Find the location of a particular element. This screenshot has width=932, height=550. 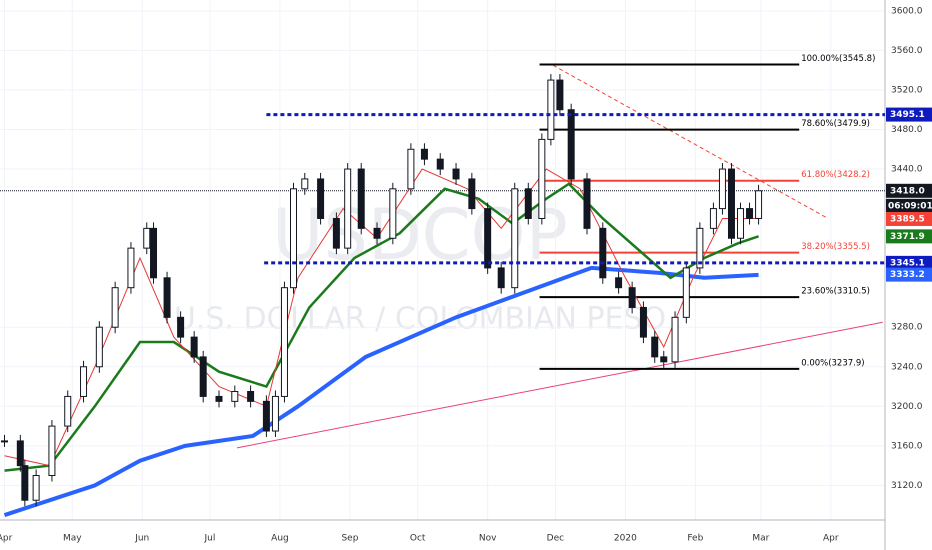

fib-label: 100.00%(3545.8) is located at coordinates (838, 59).